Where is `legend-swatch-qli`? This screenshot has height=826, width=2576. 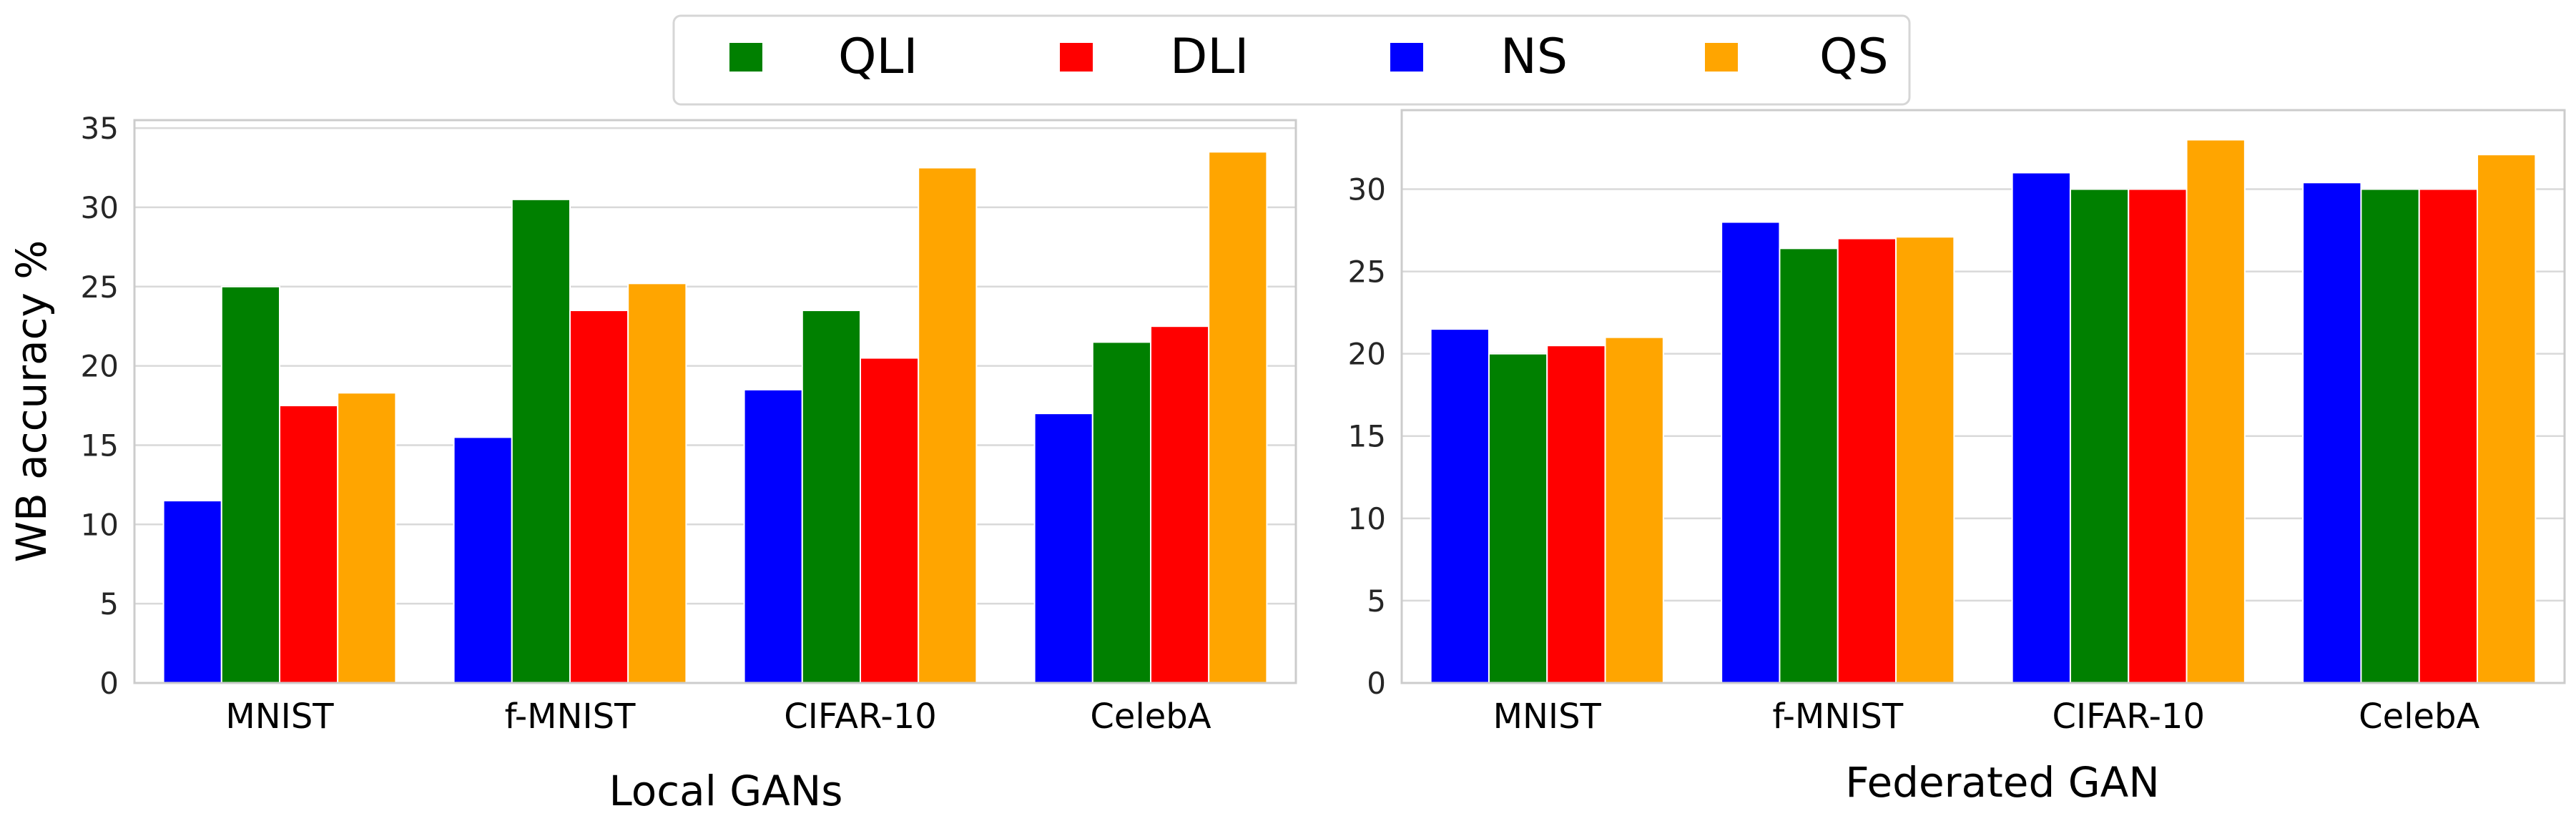
legend-swatch-qli is located at coordinates (746, 58).